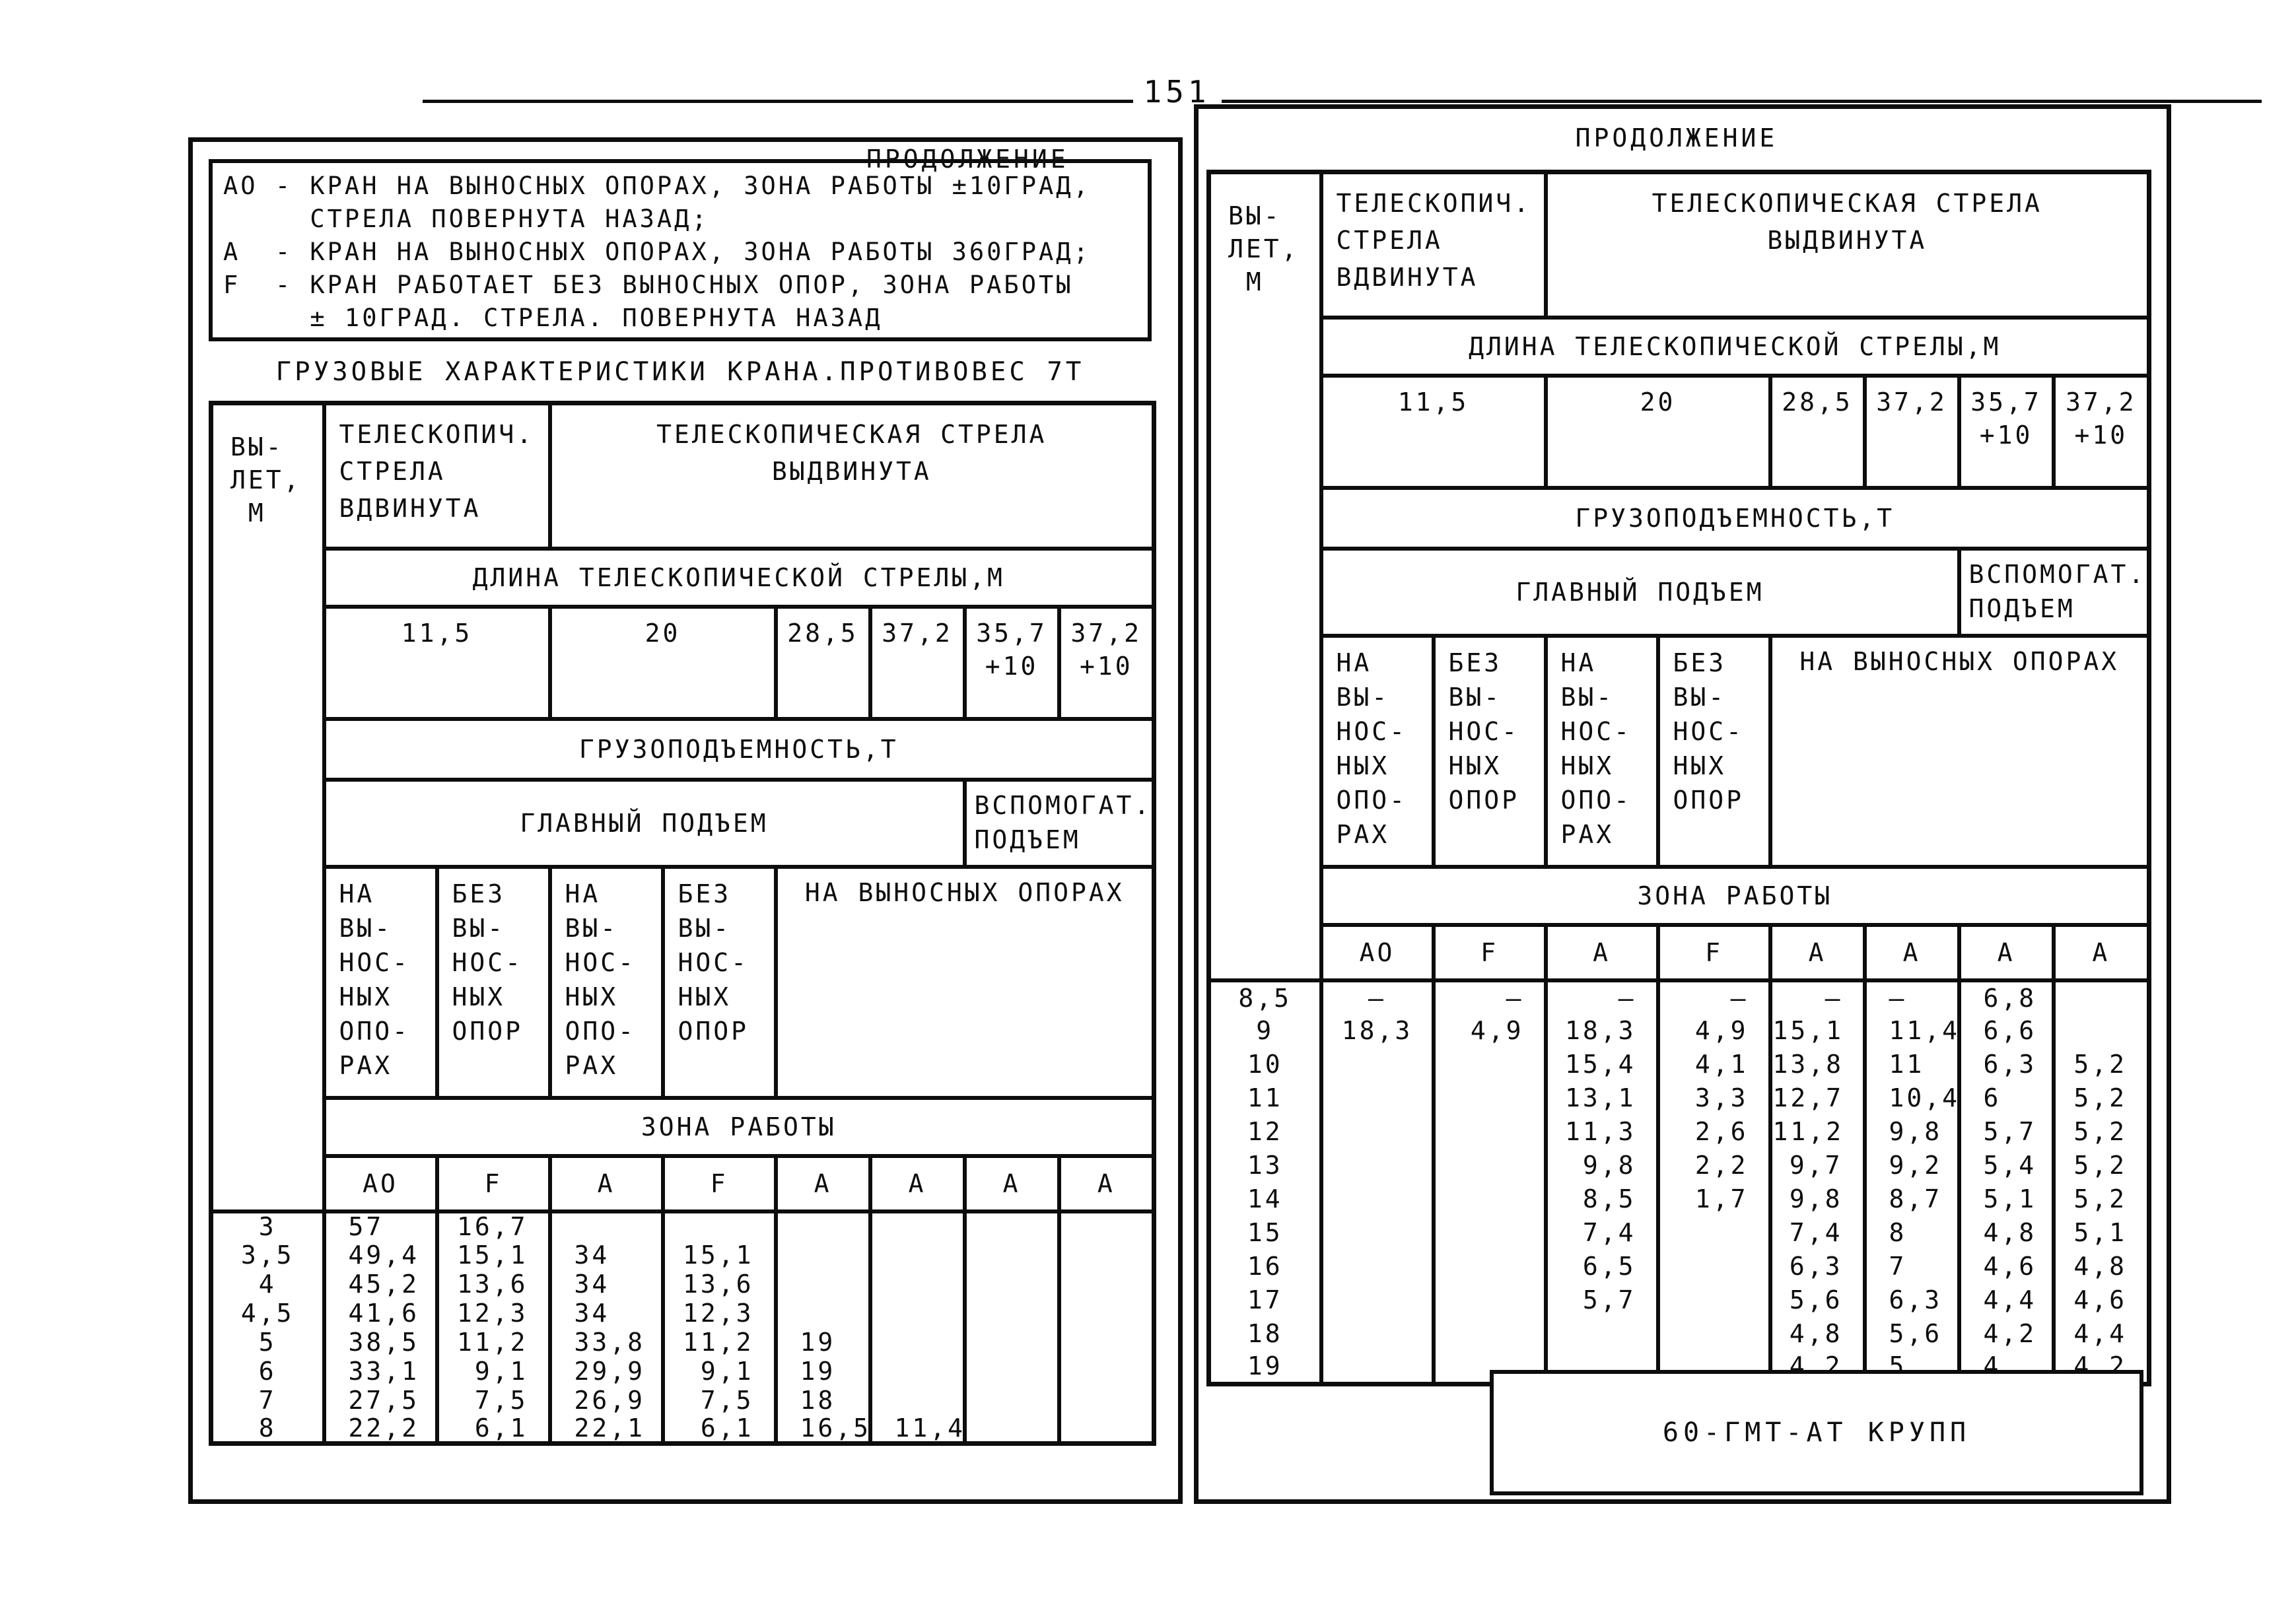 Image resolution: width=2296 pixels, height=1599 pixels. What do you see at coordinates (2006, 1030) in the screenshot?
I see `cell: 6,6` at bounding box center [2006, 1030].